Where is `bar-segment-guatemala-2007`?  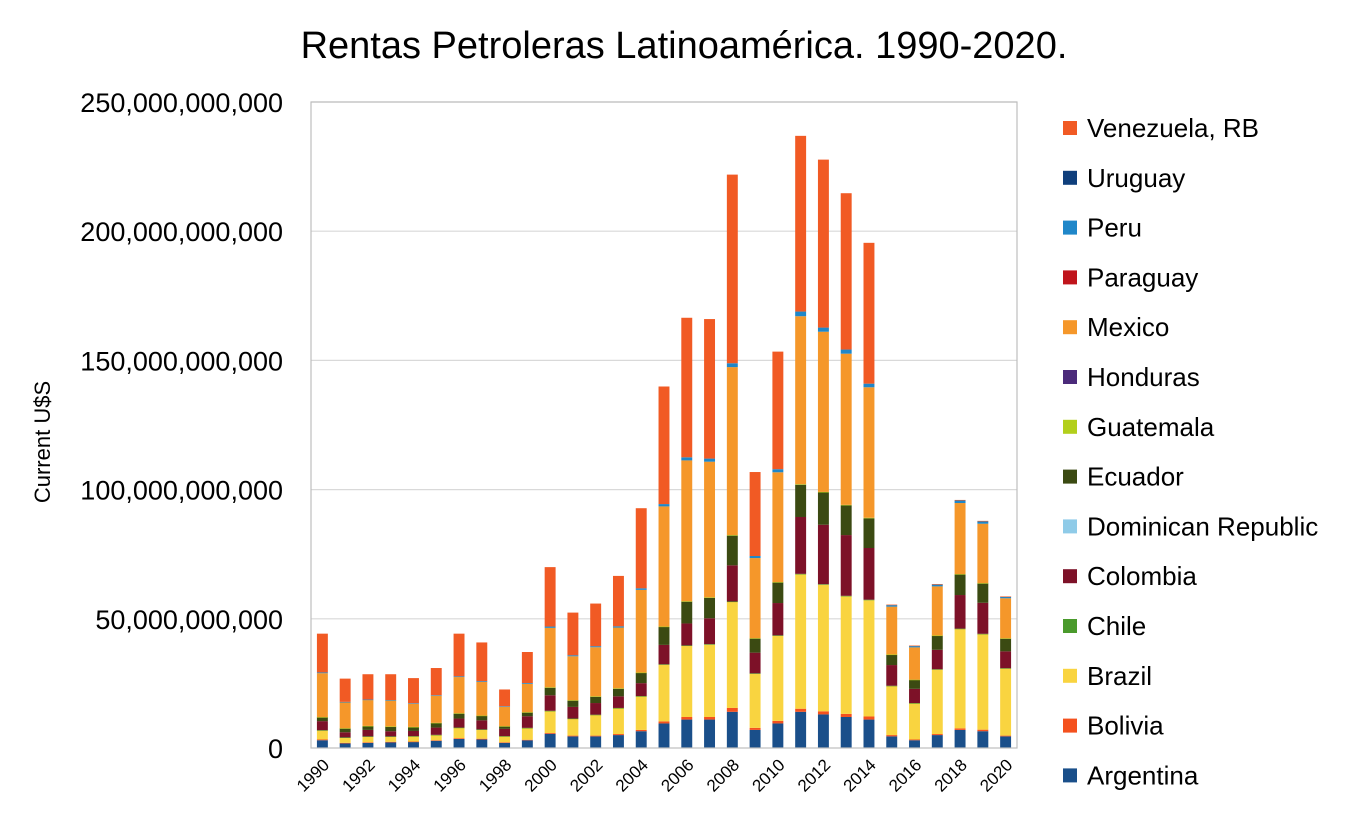 bar-segment-guatemala-2007 is located at coordinates (710, 597).